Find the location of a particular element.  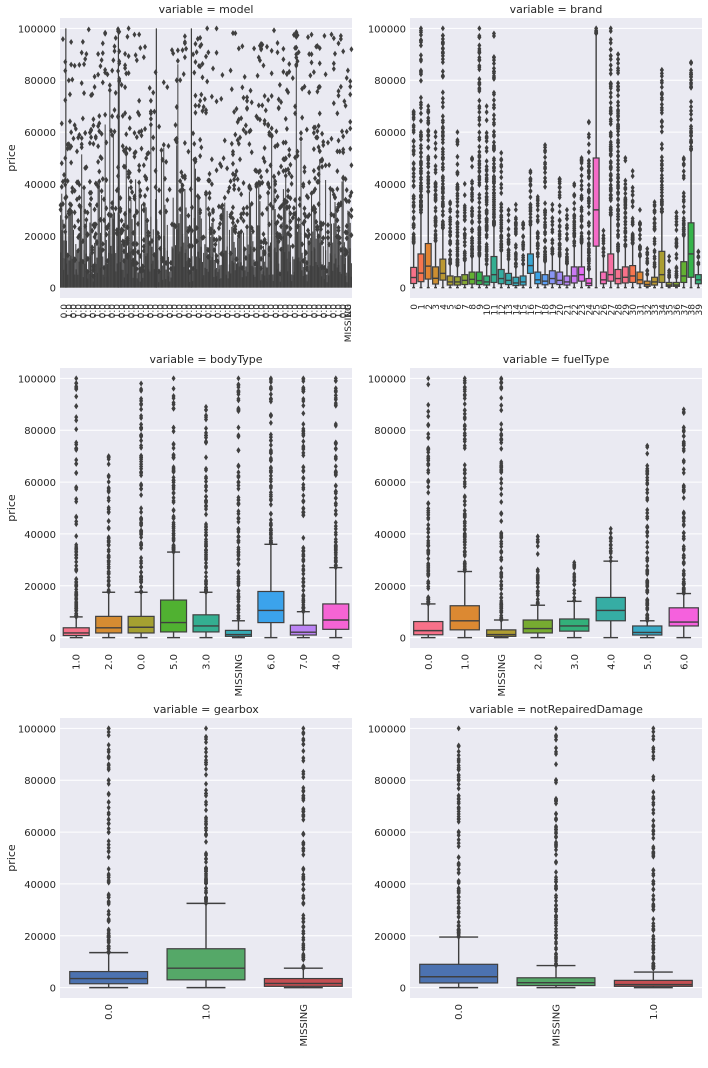

y-tick-label: 40000 is located at coordinates (40, 535).